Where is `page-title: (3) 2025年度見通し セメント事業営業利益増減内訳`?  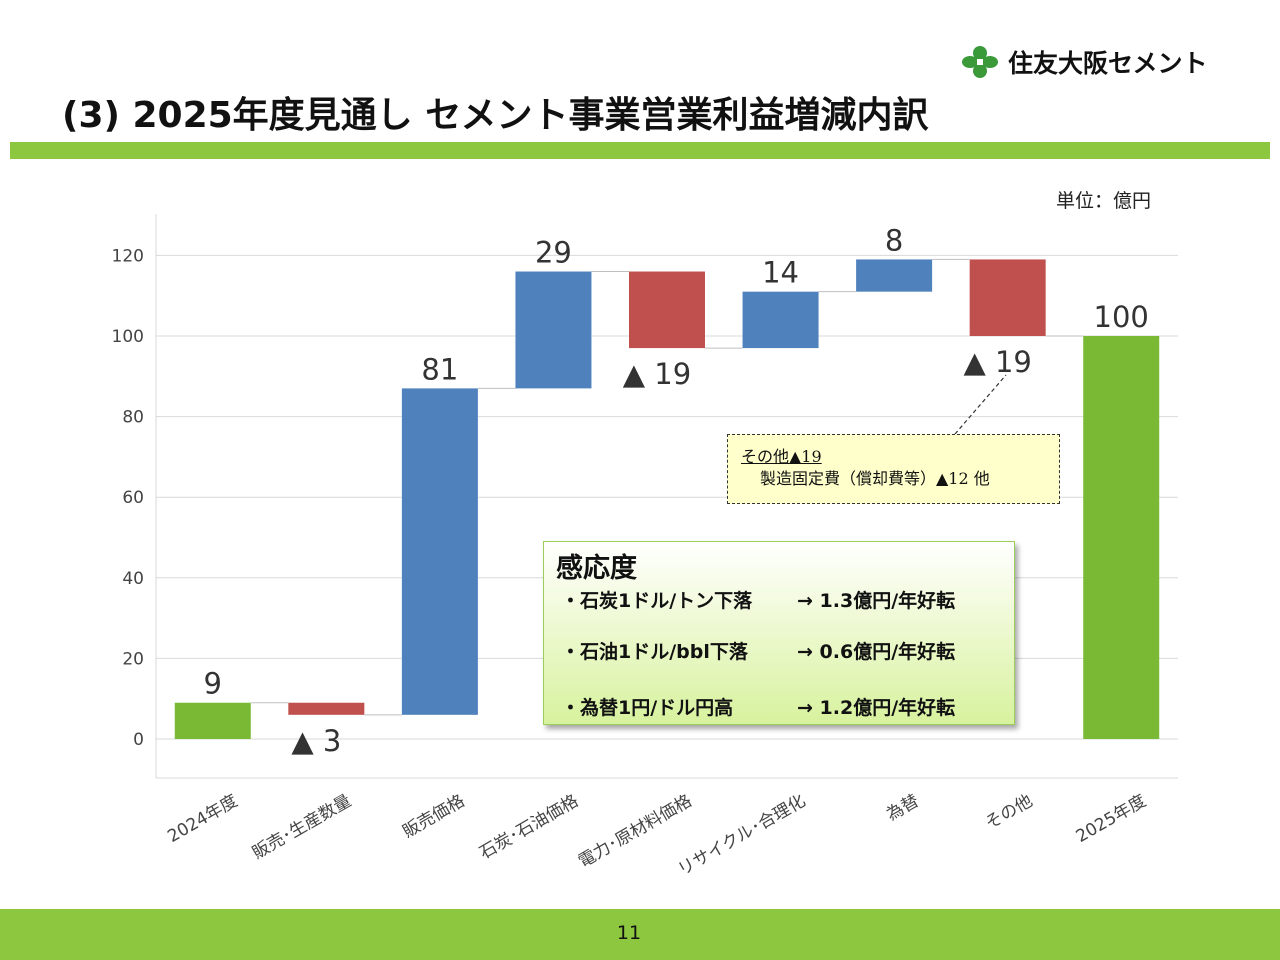 page-title: (3) 2025年度見通し セメント事業営業利益増減内訳 is located at coordinates (495, 115).